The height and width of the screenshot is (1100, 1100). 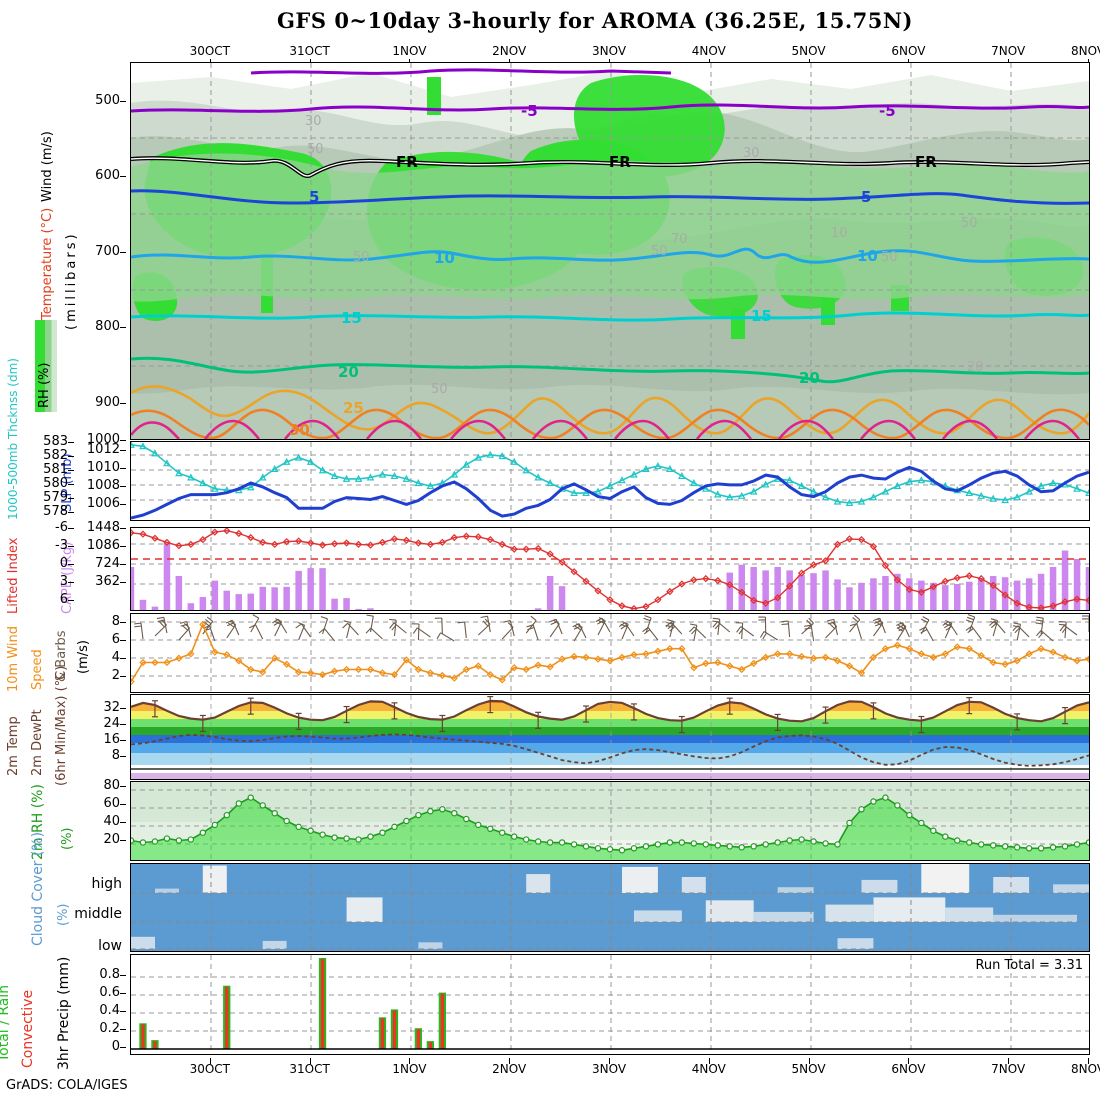 What do you see at coordinates (55, 455) in the screenshot?
I see `y-tick: 582` at bounding box center [55, 455].